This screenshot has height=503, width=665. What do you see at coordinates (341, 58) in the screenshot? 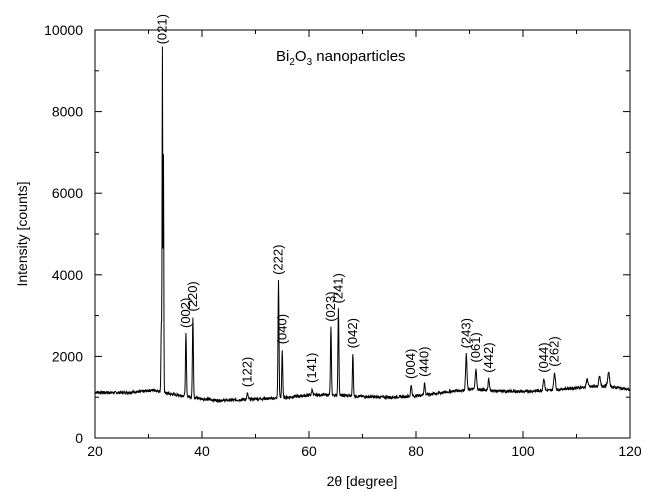
I see `chart-title: Bi2O3 nanoparticles` at bounding box center [341, 58].